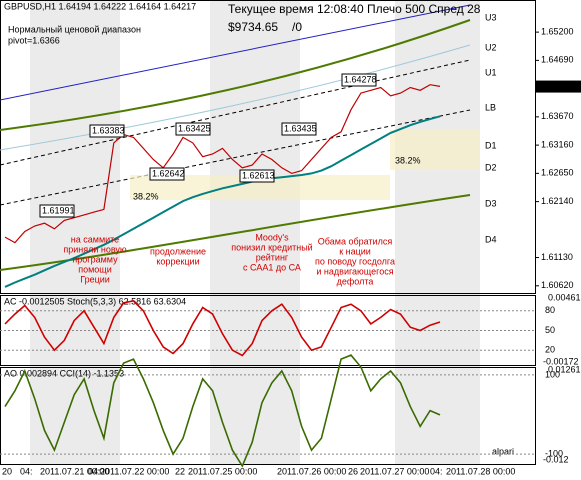 The image size is (581, 480). What do you see at coordinates (557, 201) in the screenshot?
I see `y-tick-label: 1.62140` at bounding box center [557, 201].